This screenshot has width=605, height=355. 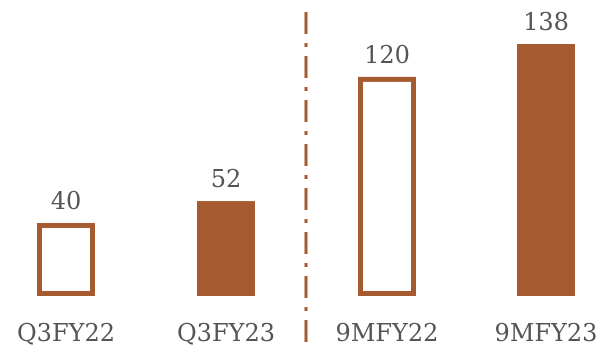 I want to click on category-label-q3fy22: Q3FY22, so click(x=66, y=333).